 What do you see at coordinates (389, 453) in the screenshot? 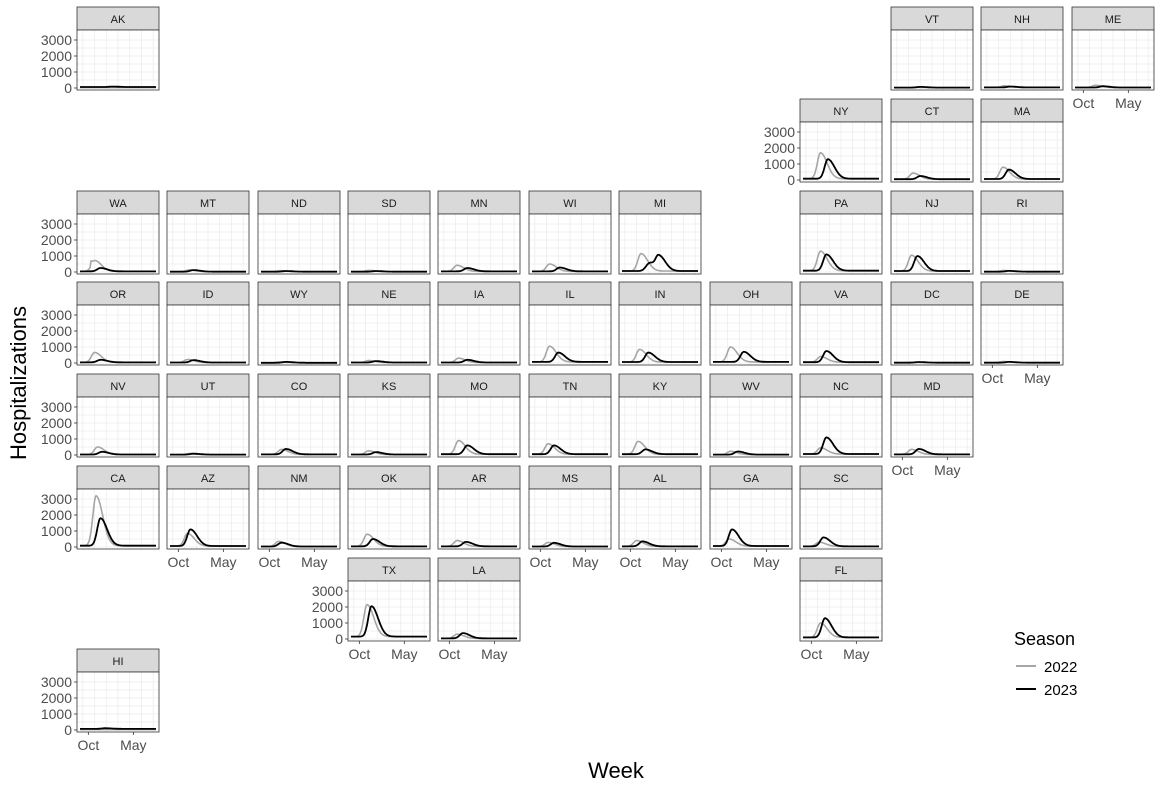
I see `series-line-2023-ks` at bounding box center [389, 453].